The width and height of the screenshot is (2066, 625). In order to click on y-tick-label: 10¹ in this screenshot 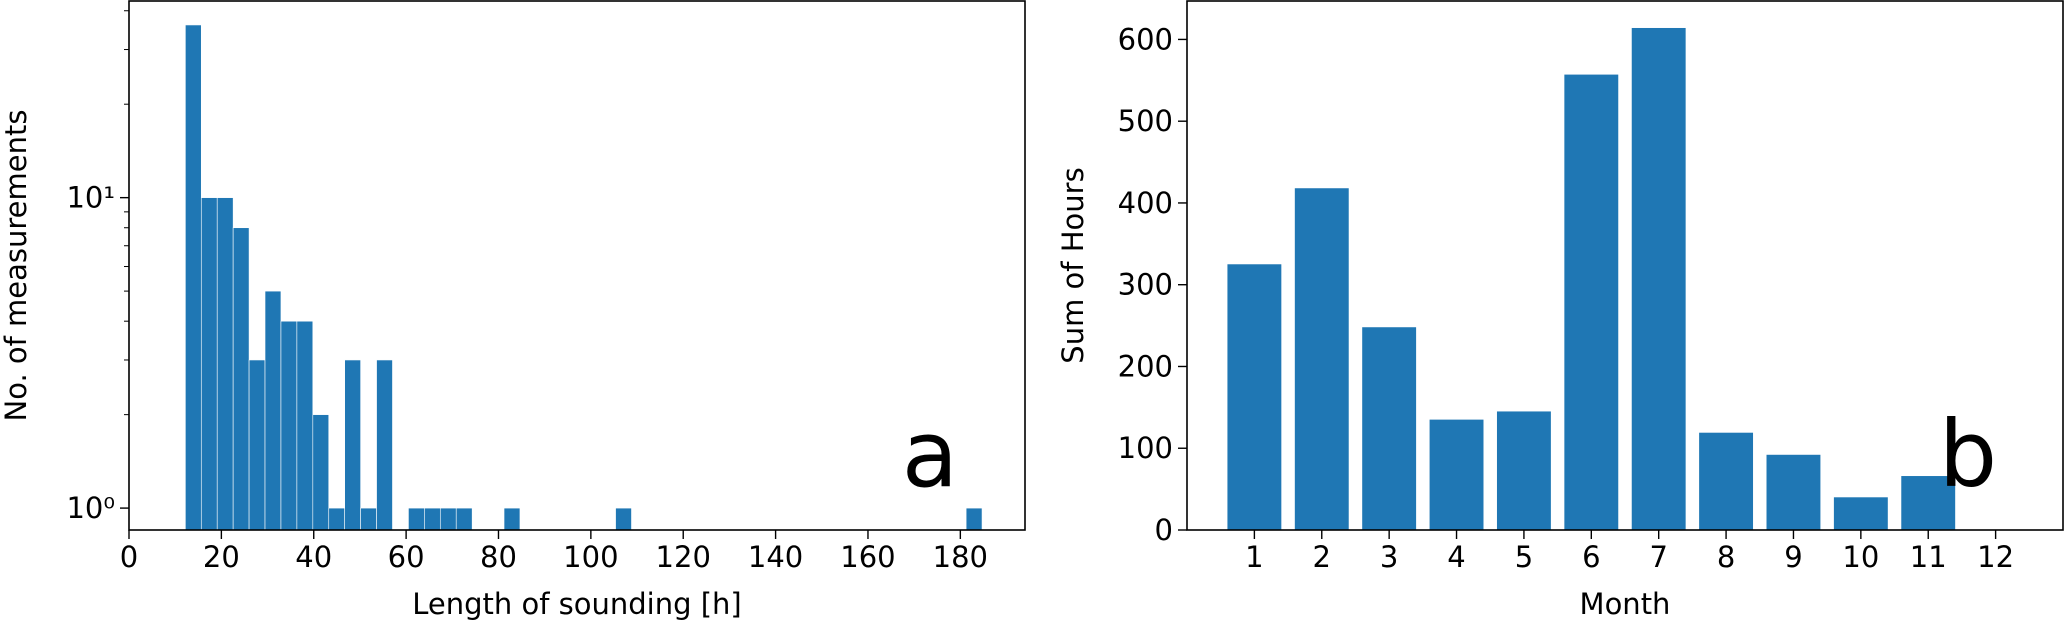, I will do `click(90, 198)`.